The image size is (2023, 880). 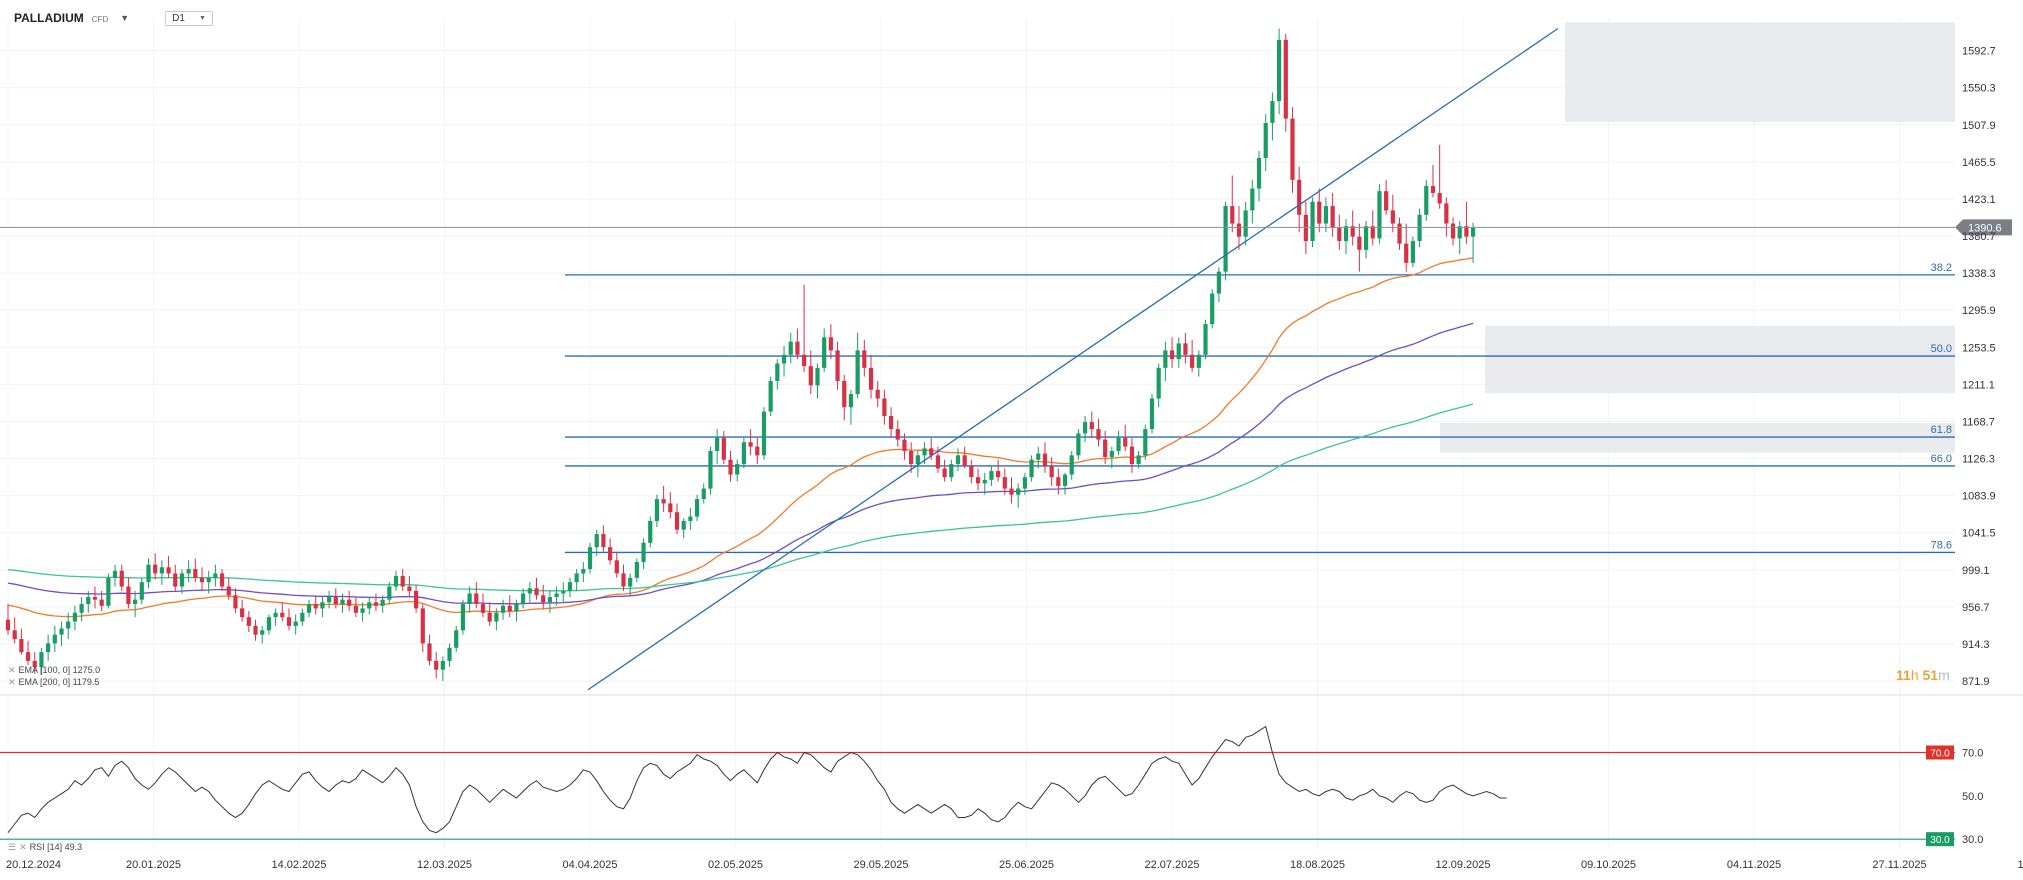 I want to click on price-tick-label: 1380.7, so click(x=1979, y=237).